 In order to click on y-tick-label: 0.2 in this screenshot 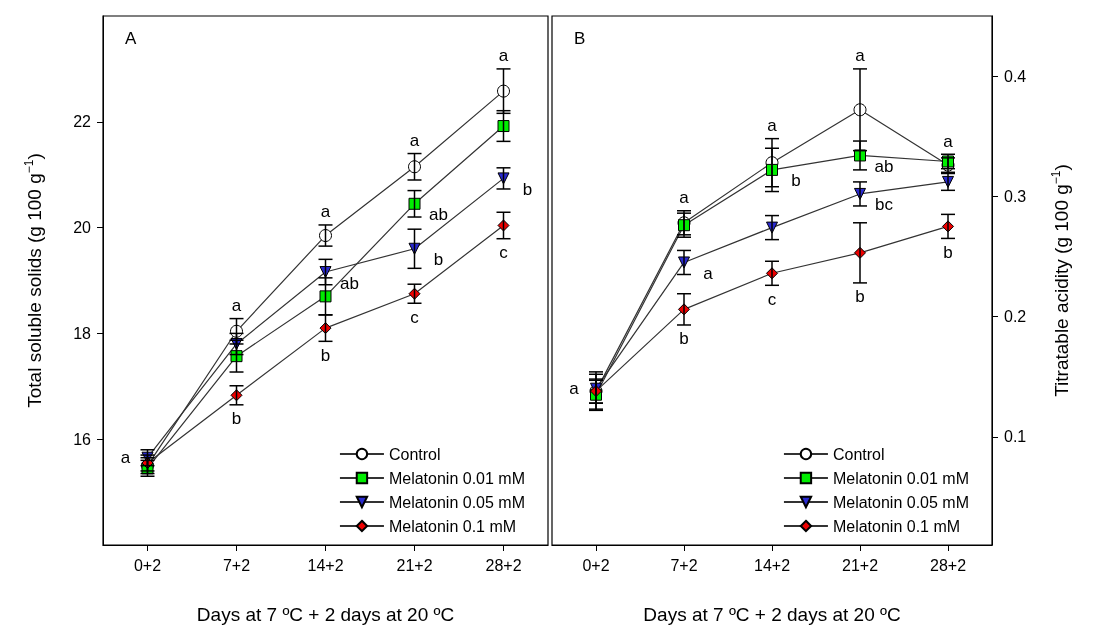, I will do `click(1015, 317)`.